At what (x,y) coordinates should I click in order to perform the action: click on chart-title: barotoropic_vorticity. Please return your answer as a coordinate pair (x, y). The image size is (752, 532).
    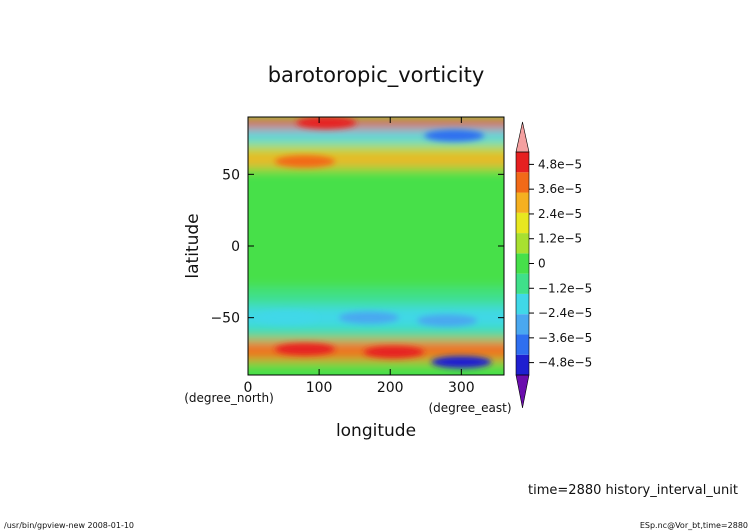
    Looking at the image, I should click on (376, 75).